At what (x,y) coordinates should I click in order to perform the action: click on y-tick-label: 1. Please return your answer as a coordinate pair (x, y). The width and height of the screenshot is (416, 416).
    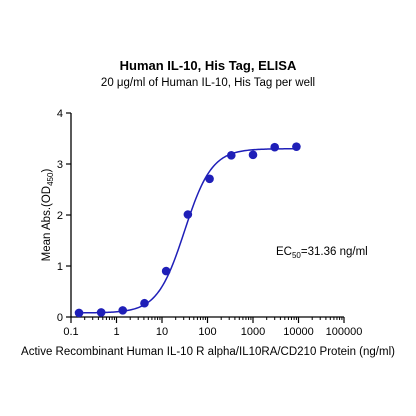
    Looking at the image, I should click on (60, 267).